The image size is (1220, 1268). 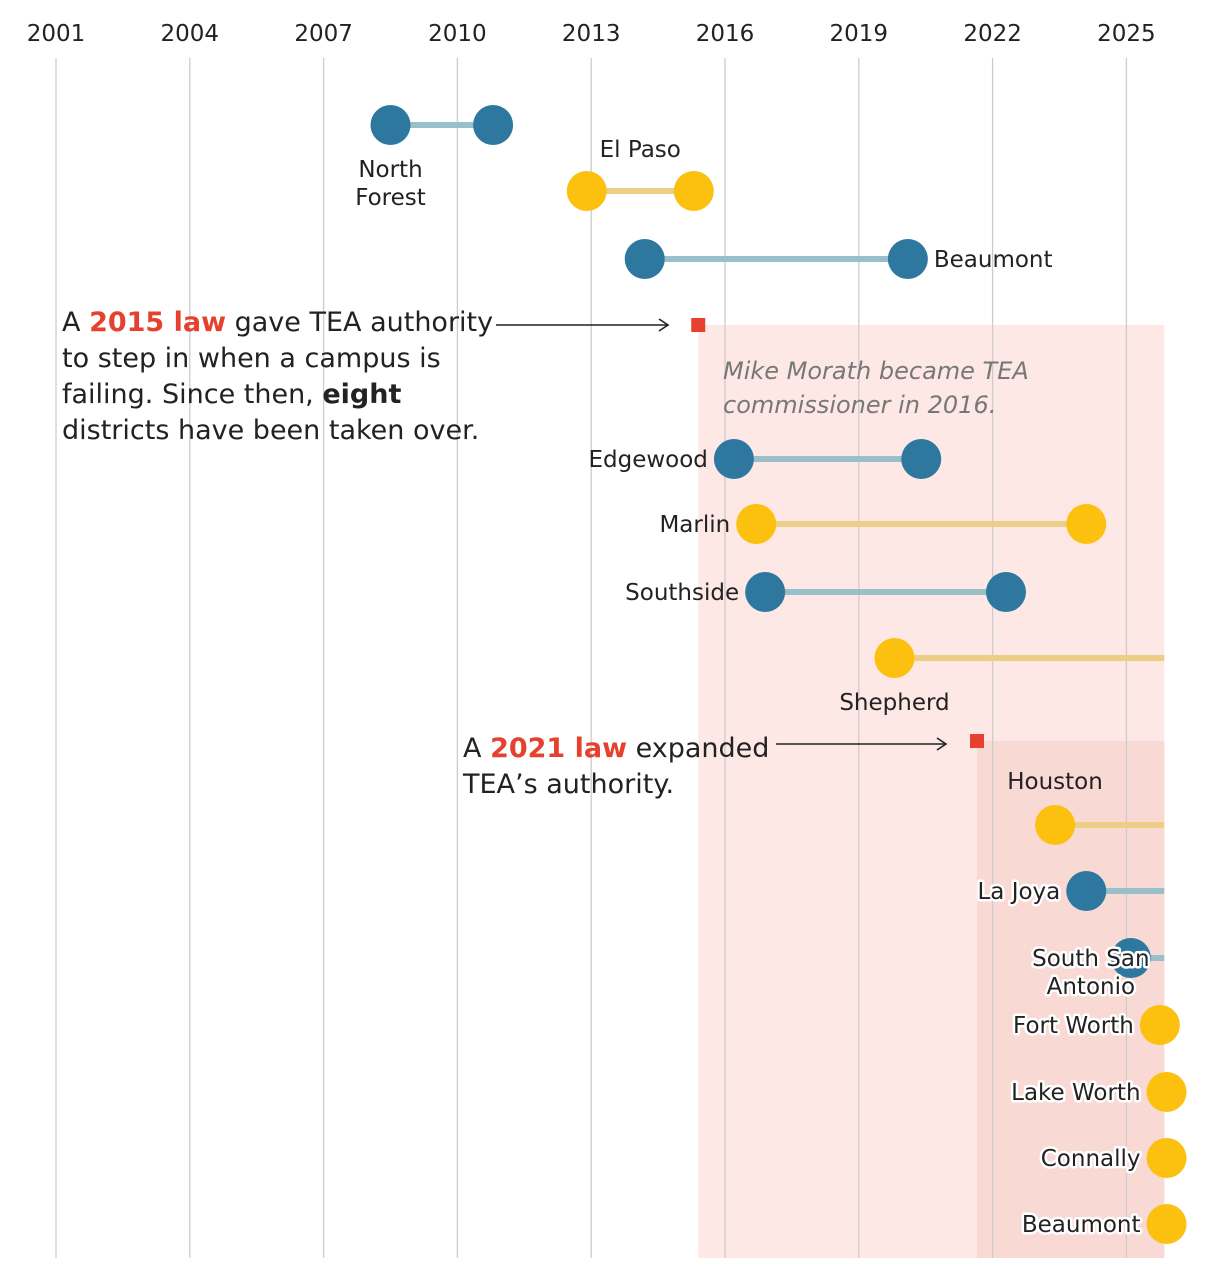 I want to click on law-marker-2021, so click(x=976, y=741).